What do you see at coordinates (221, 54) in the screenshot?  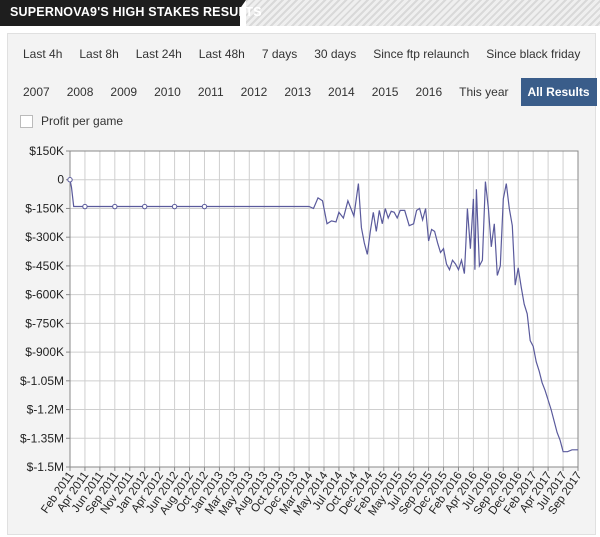 I see `filter-last-48h: Last 48h` at bounding box center [221, 54].